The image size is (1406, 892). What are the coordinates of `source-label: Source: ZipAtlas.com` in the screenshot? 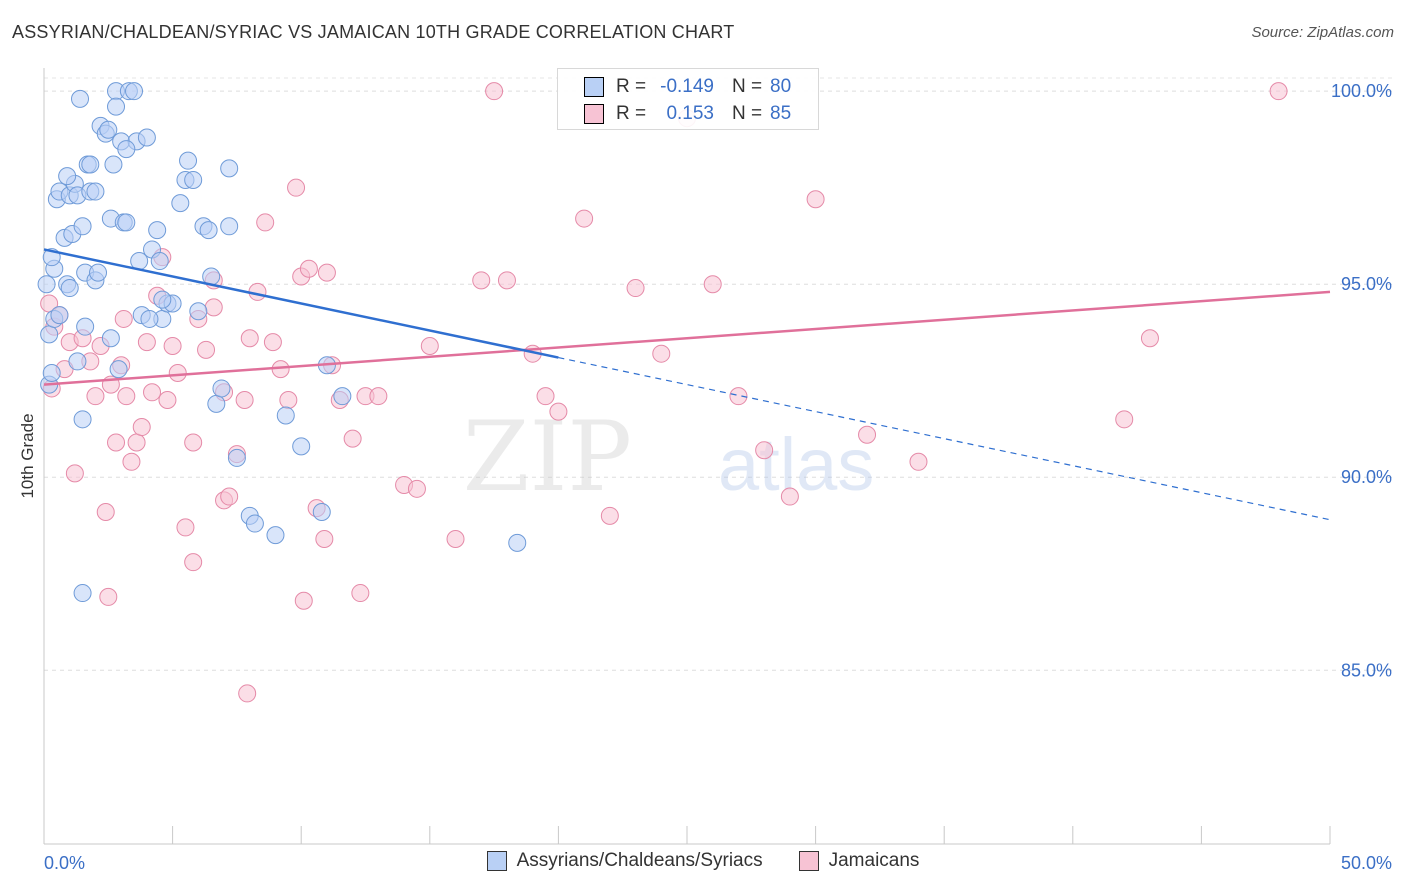 It's located at (1322, 32).